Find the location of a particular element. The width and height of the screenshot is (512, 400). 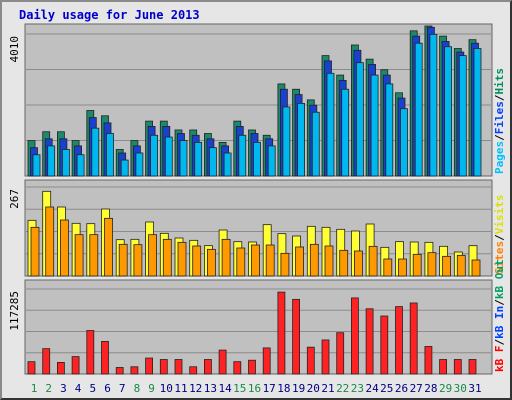

day-label: 14 is located at coordinates (225, 388).